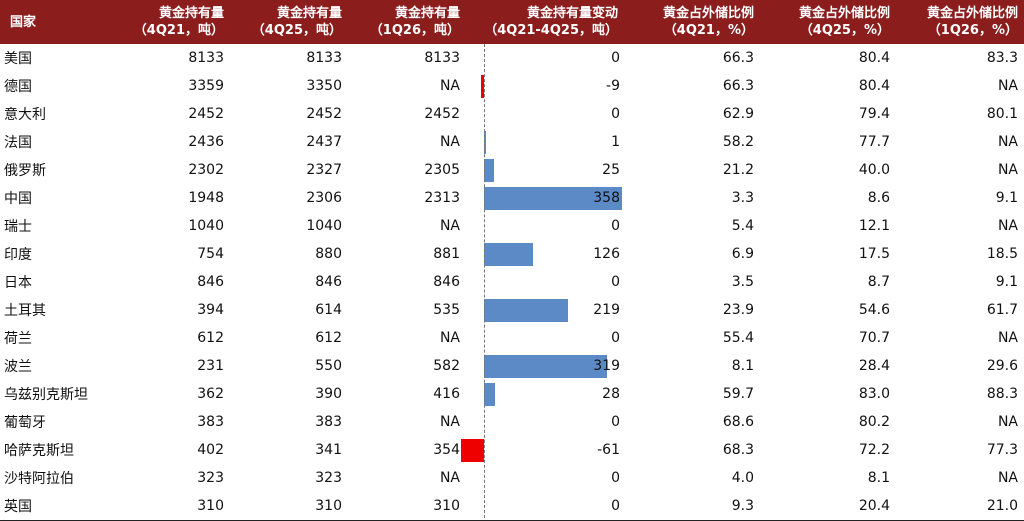  Describe the element at coordinates (512, 86) in the screenshot. I see `table-row: 德国 3359 3350 NA -9 66.3 80.4 NA` at that location.